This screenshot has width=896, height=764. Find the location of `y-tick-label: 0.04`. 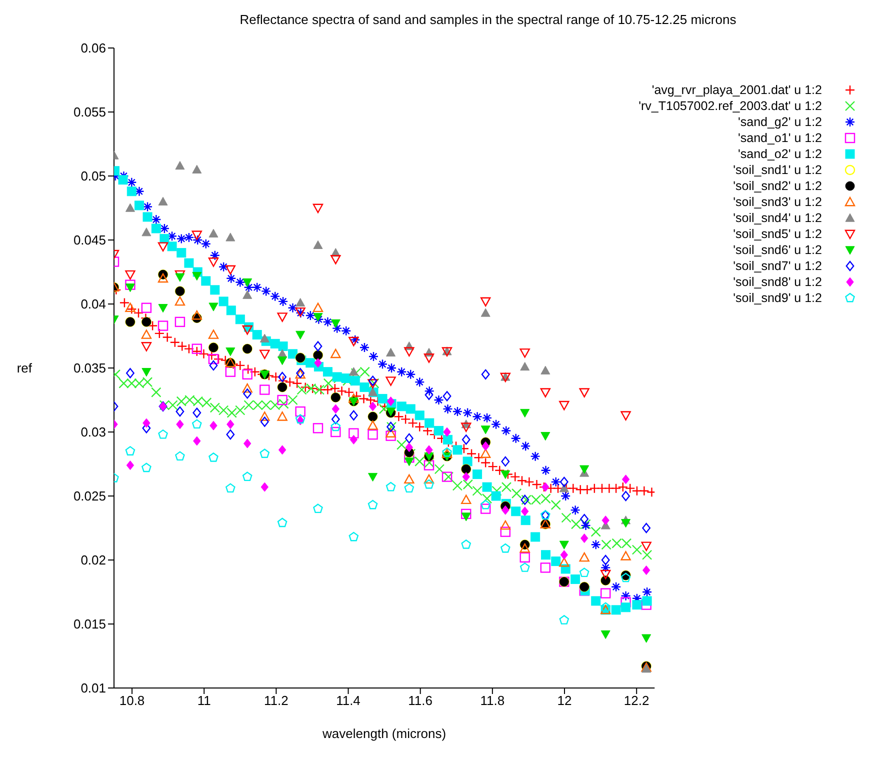

y-tick-label: 0.04 is located at coordinates (93, 304).